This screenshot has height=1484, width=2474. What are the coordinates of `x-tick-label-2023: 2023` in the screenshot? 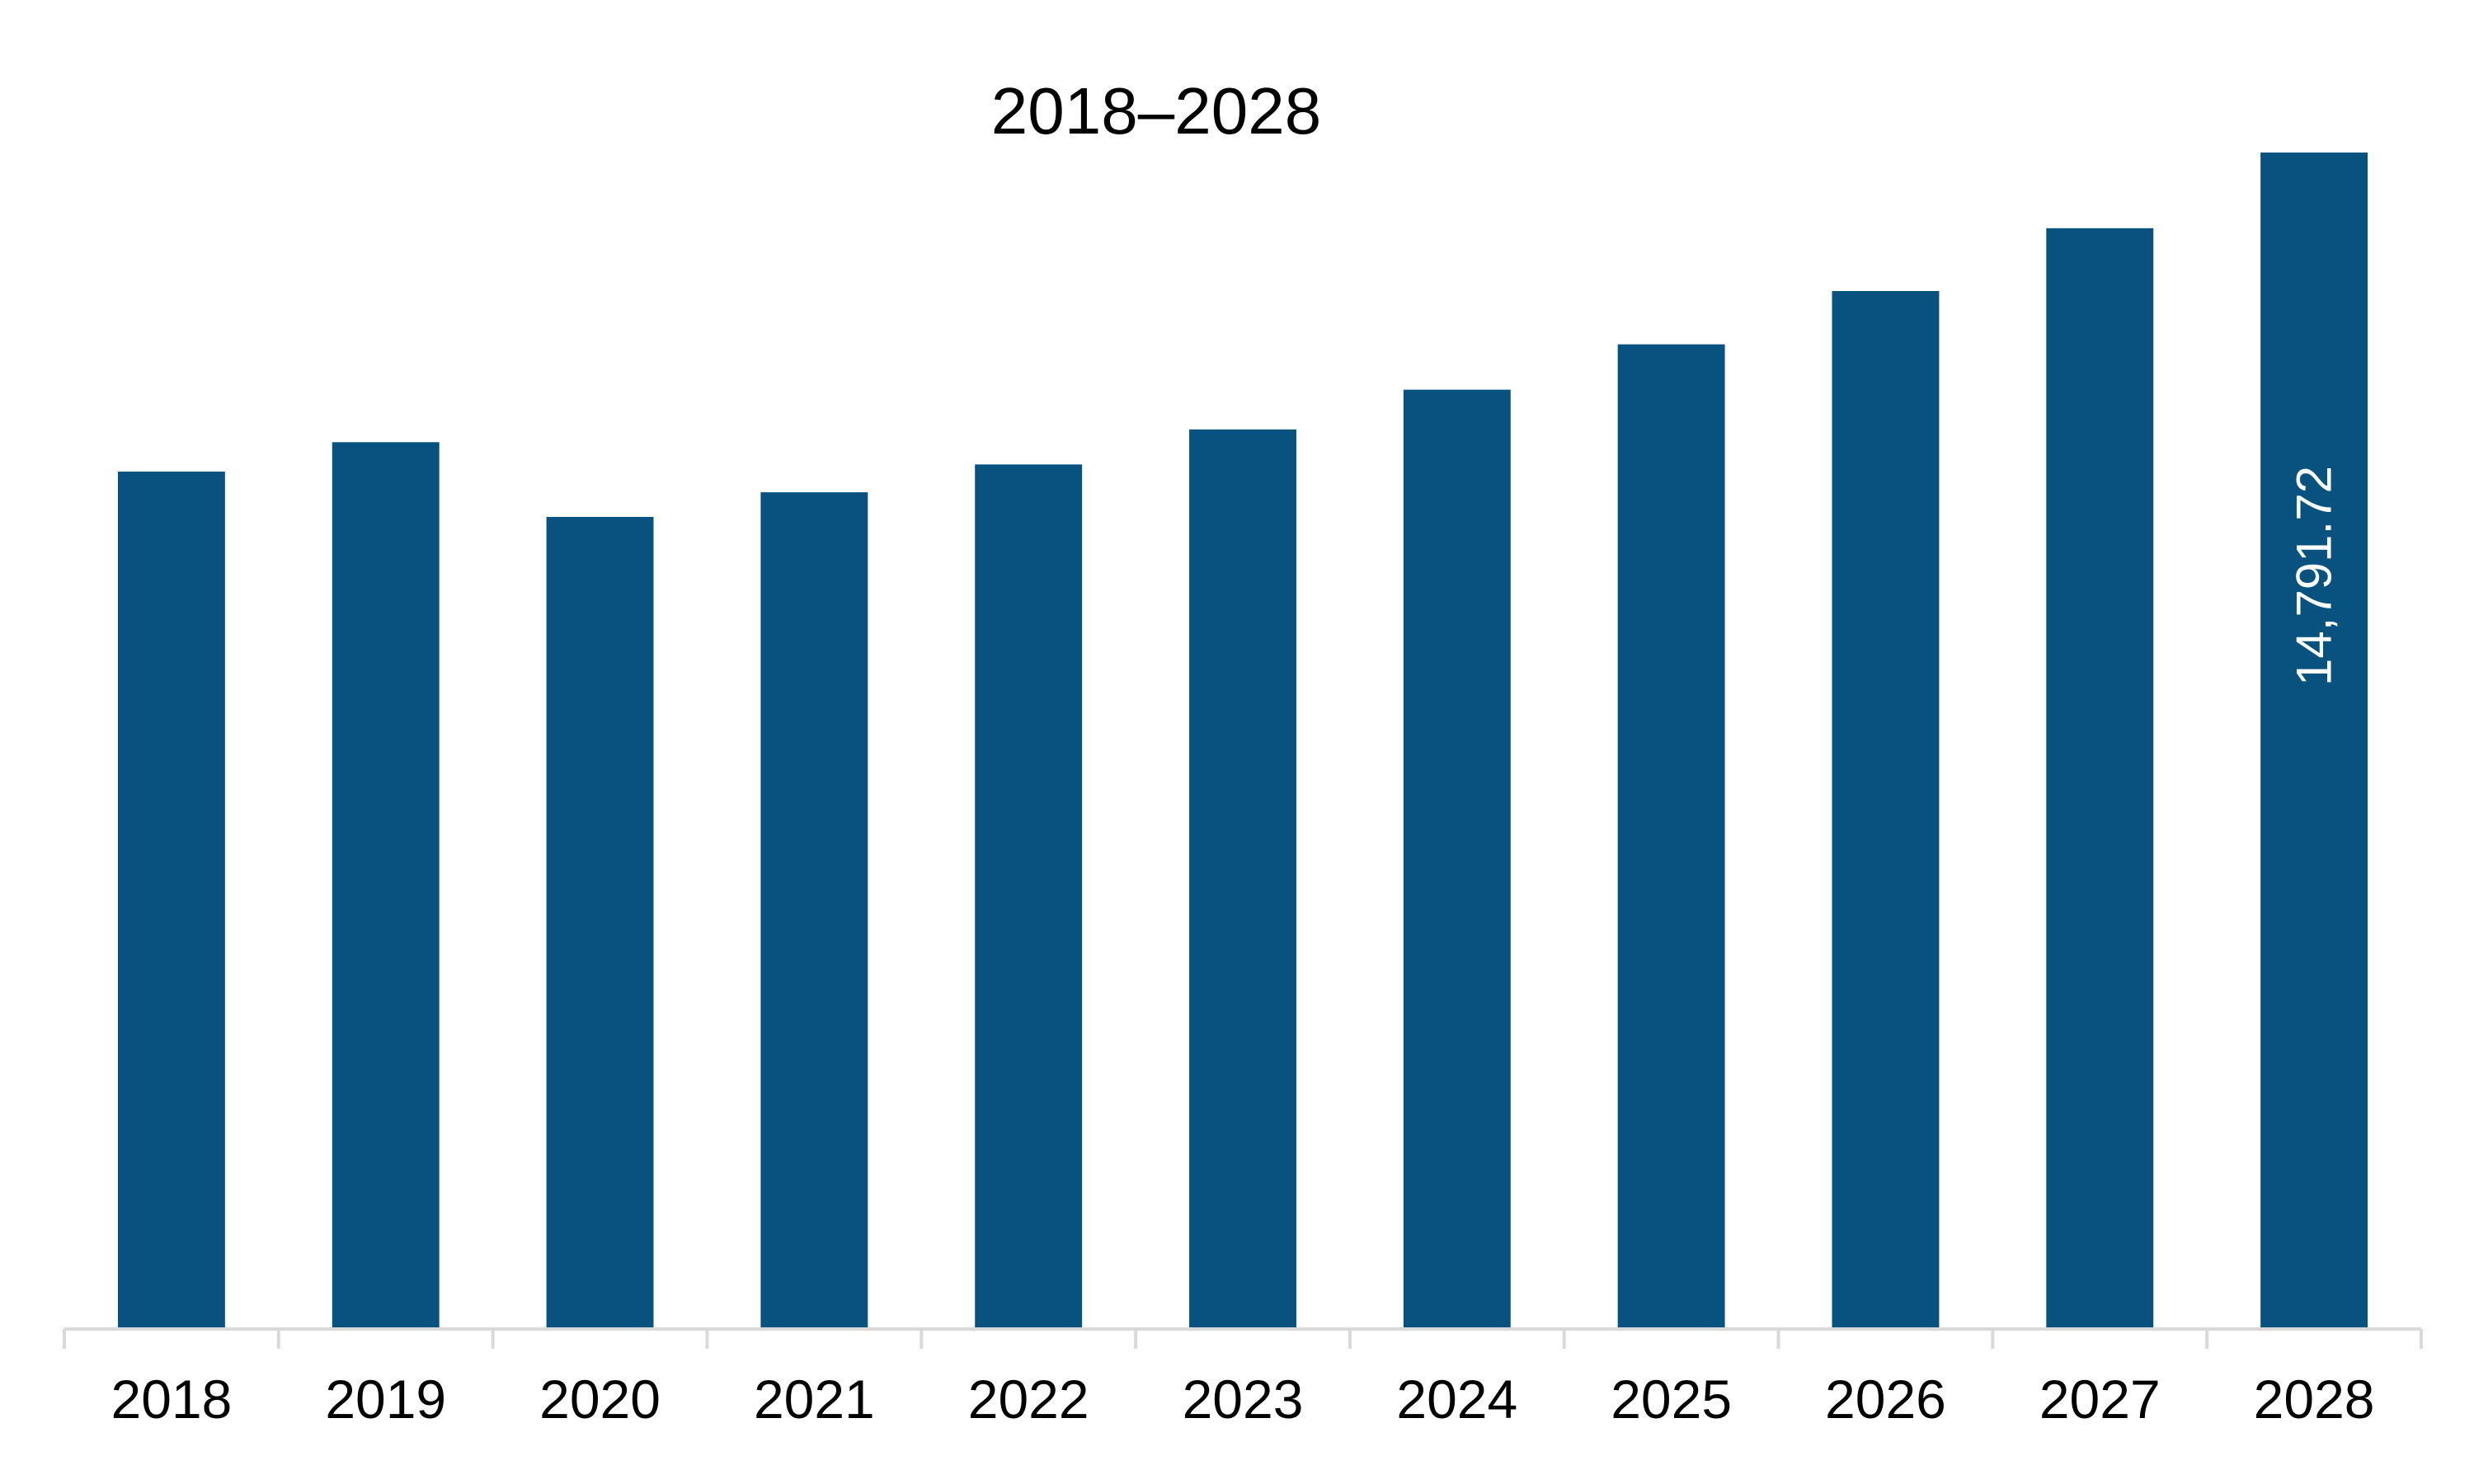 It's located at (1243, 1399).